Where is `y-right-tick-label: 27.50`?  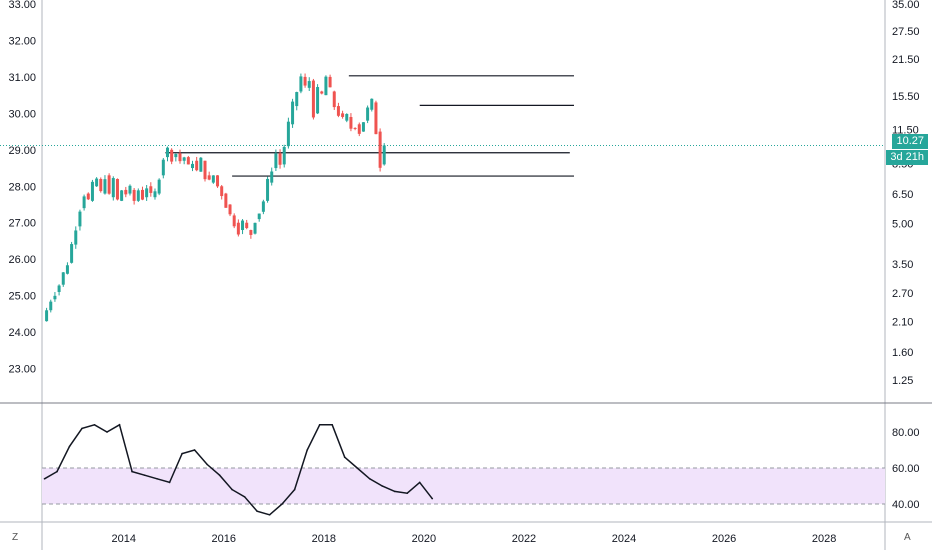
y-right-tick-label: 27.50 is located at coordinates (906, 32).